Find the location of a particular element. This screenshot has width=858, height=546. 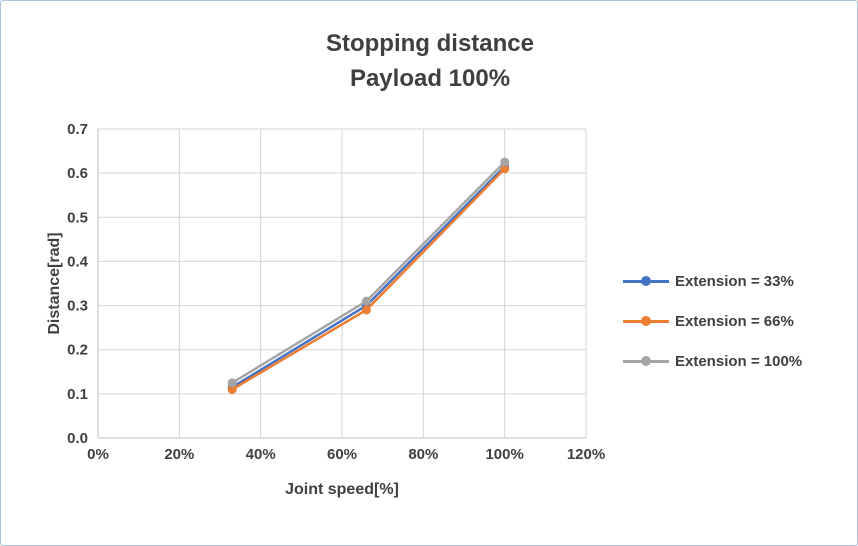

legend-label: Extension = 66% is located at coordinates (734, 321).